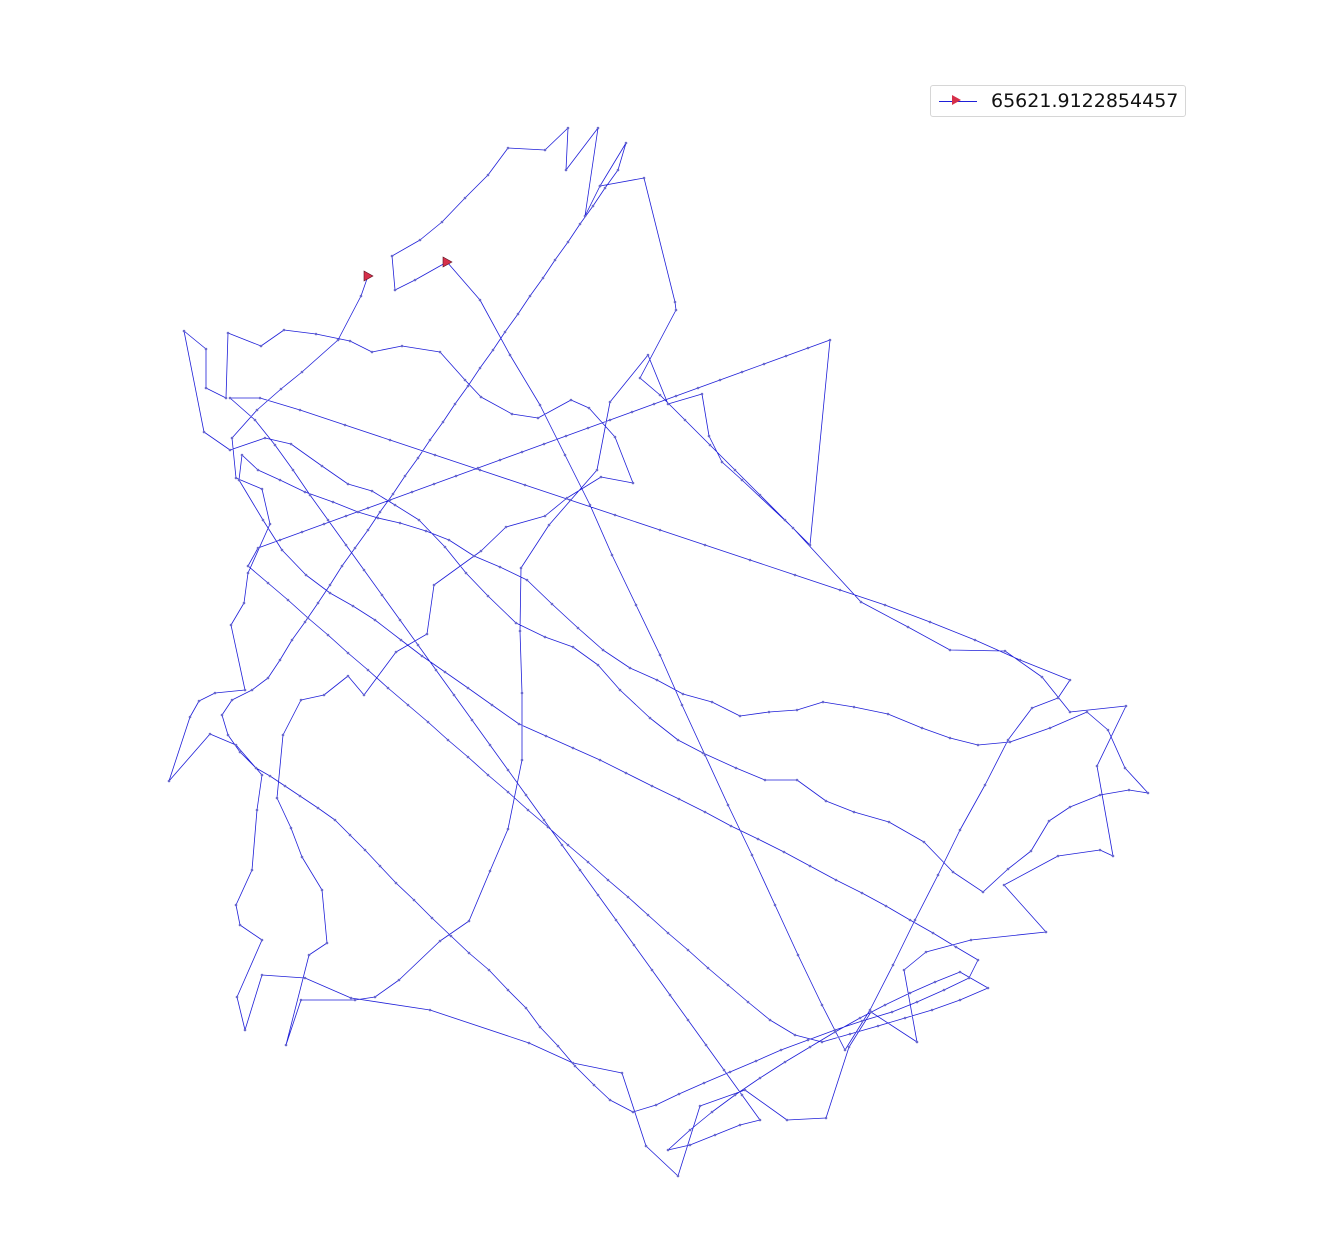 The image size is (1330, 1260). I want to click on triangle-right-icon, so click(956, 100).